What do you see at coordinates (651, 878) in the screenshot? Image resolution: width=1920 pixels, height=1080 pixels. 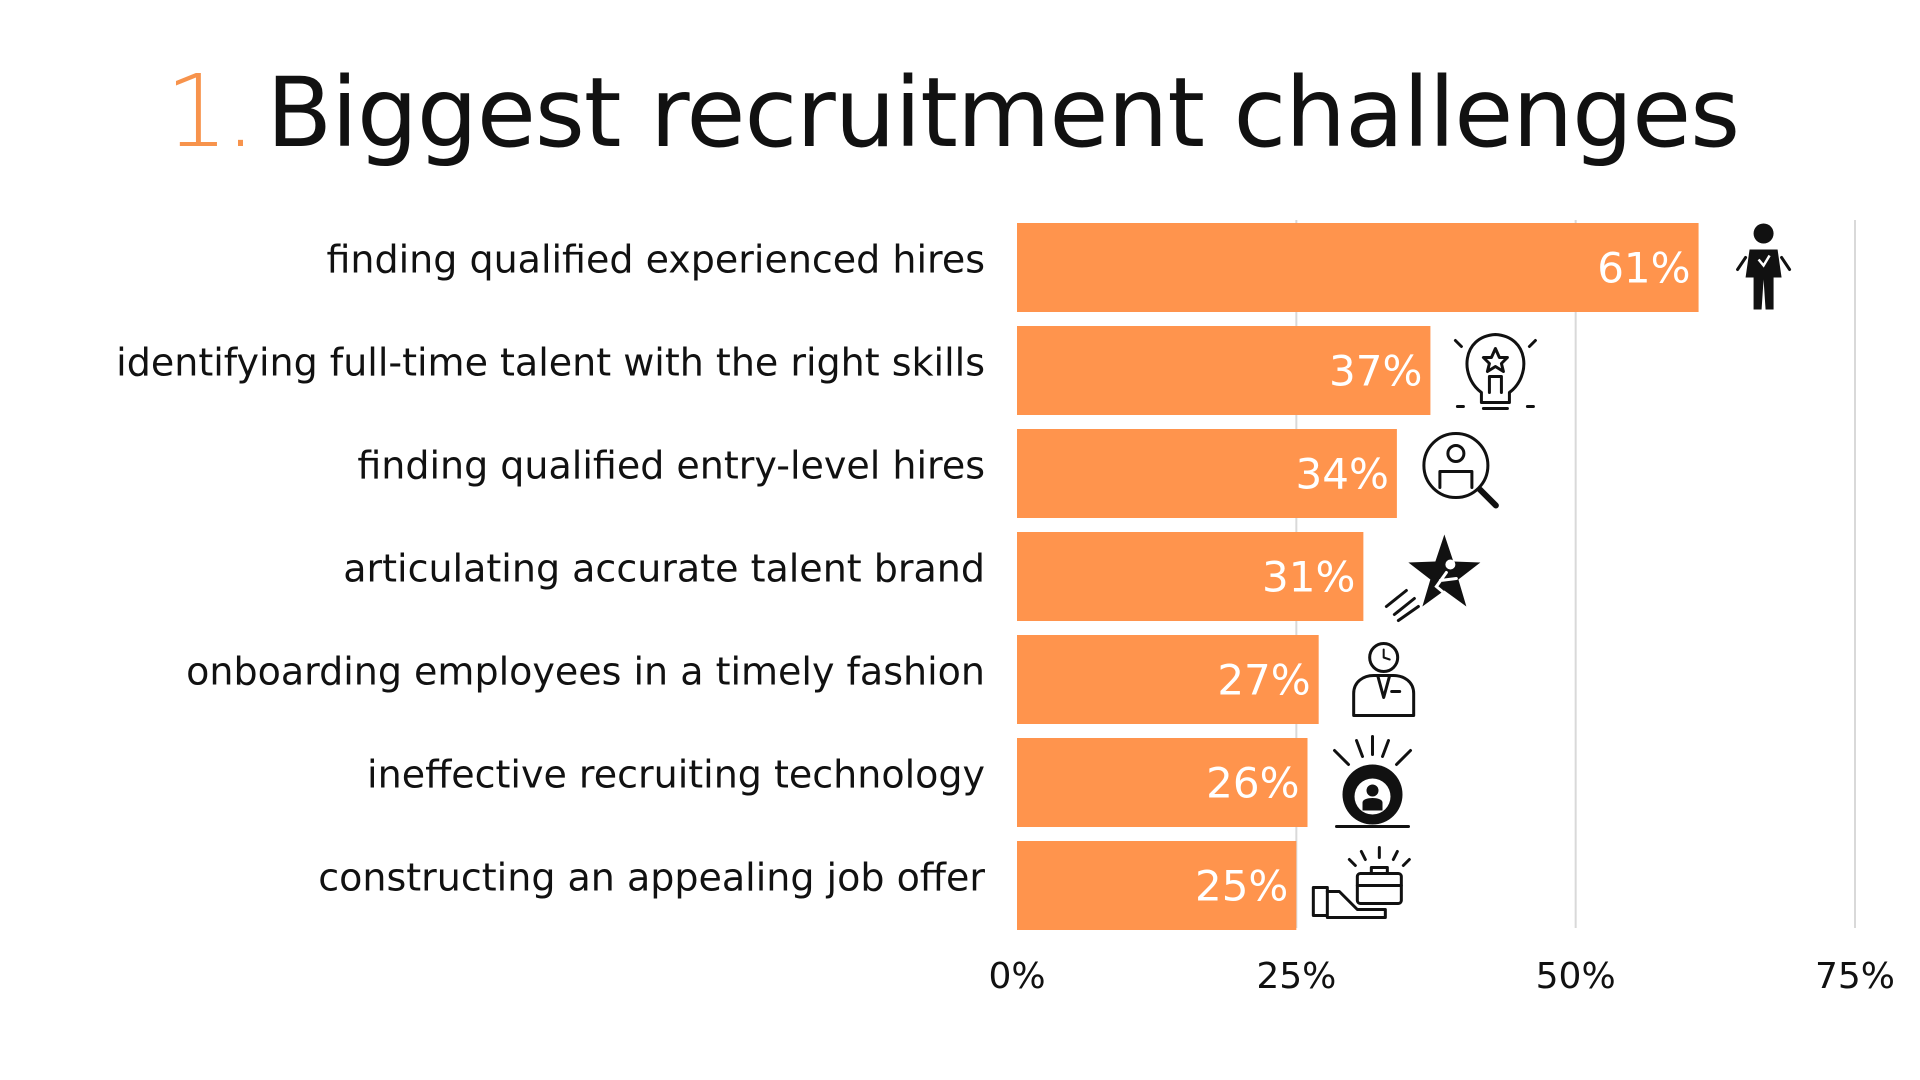 I see `category-label: constructing an appealing job offer` at bounding box center [651, 878].